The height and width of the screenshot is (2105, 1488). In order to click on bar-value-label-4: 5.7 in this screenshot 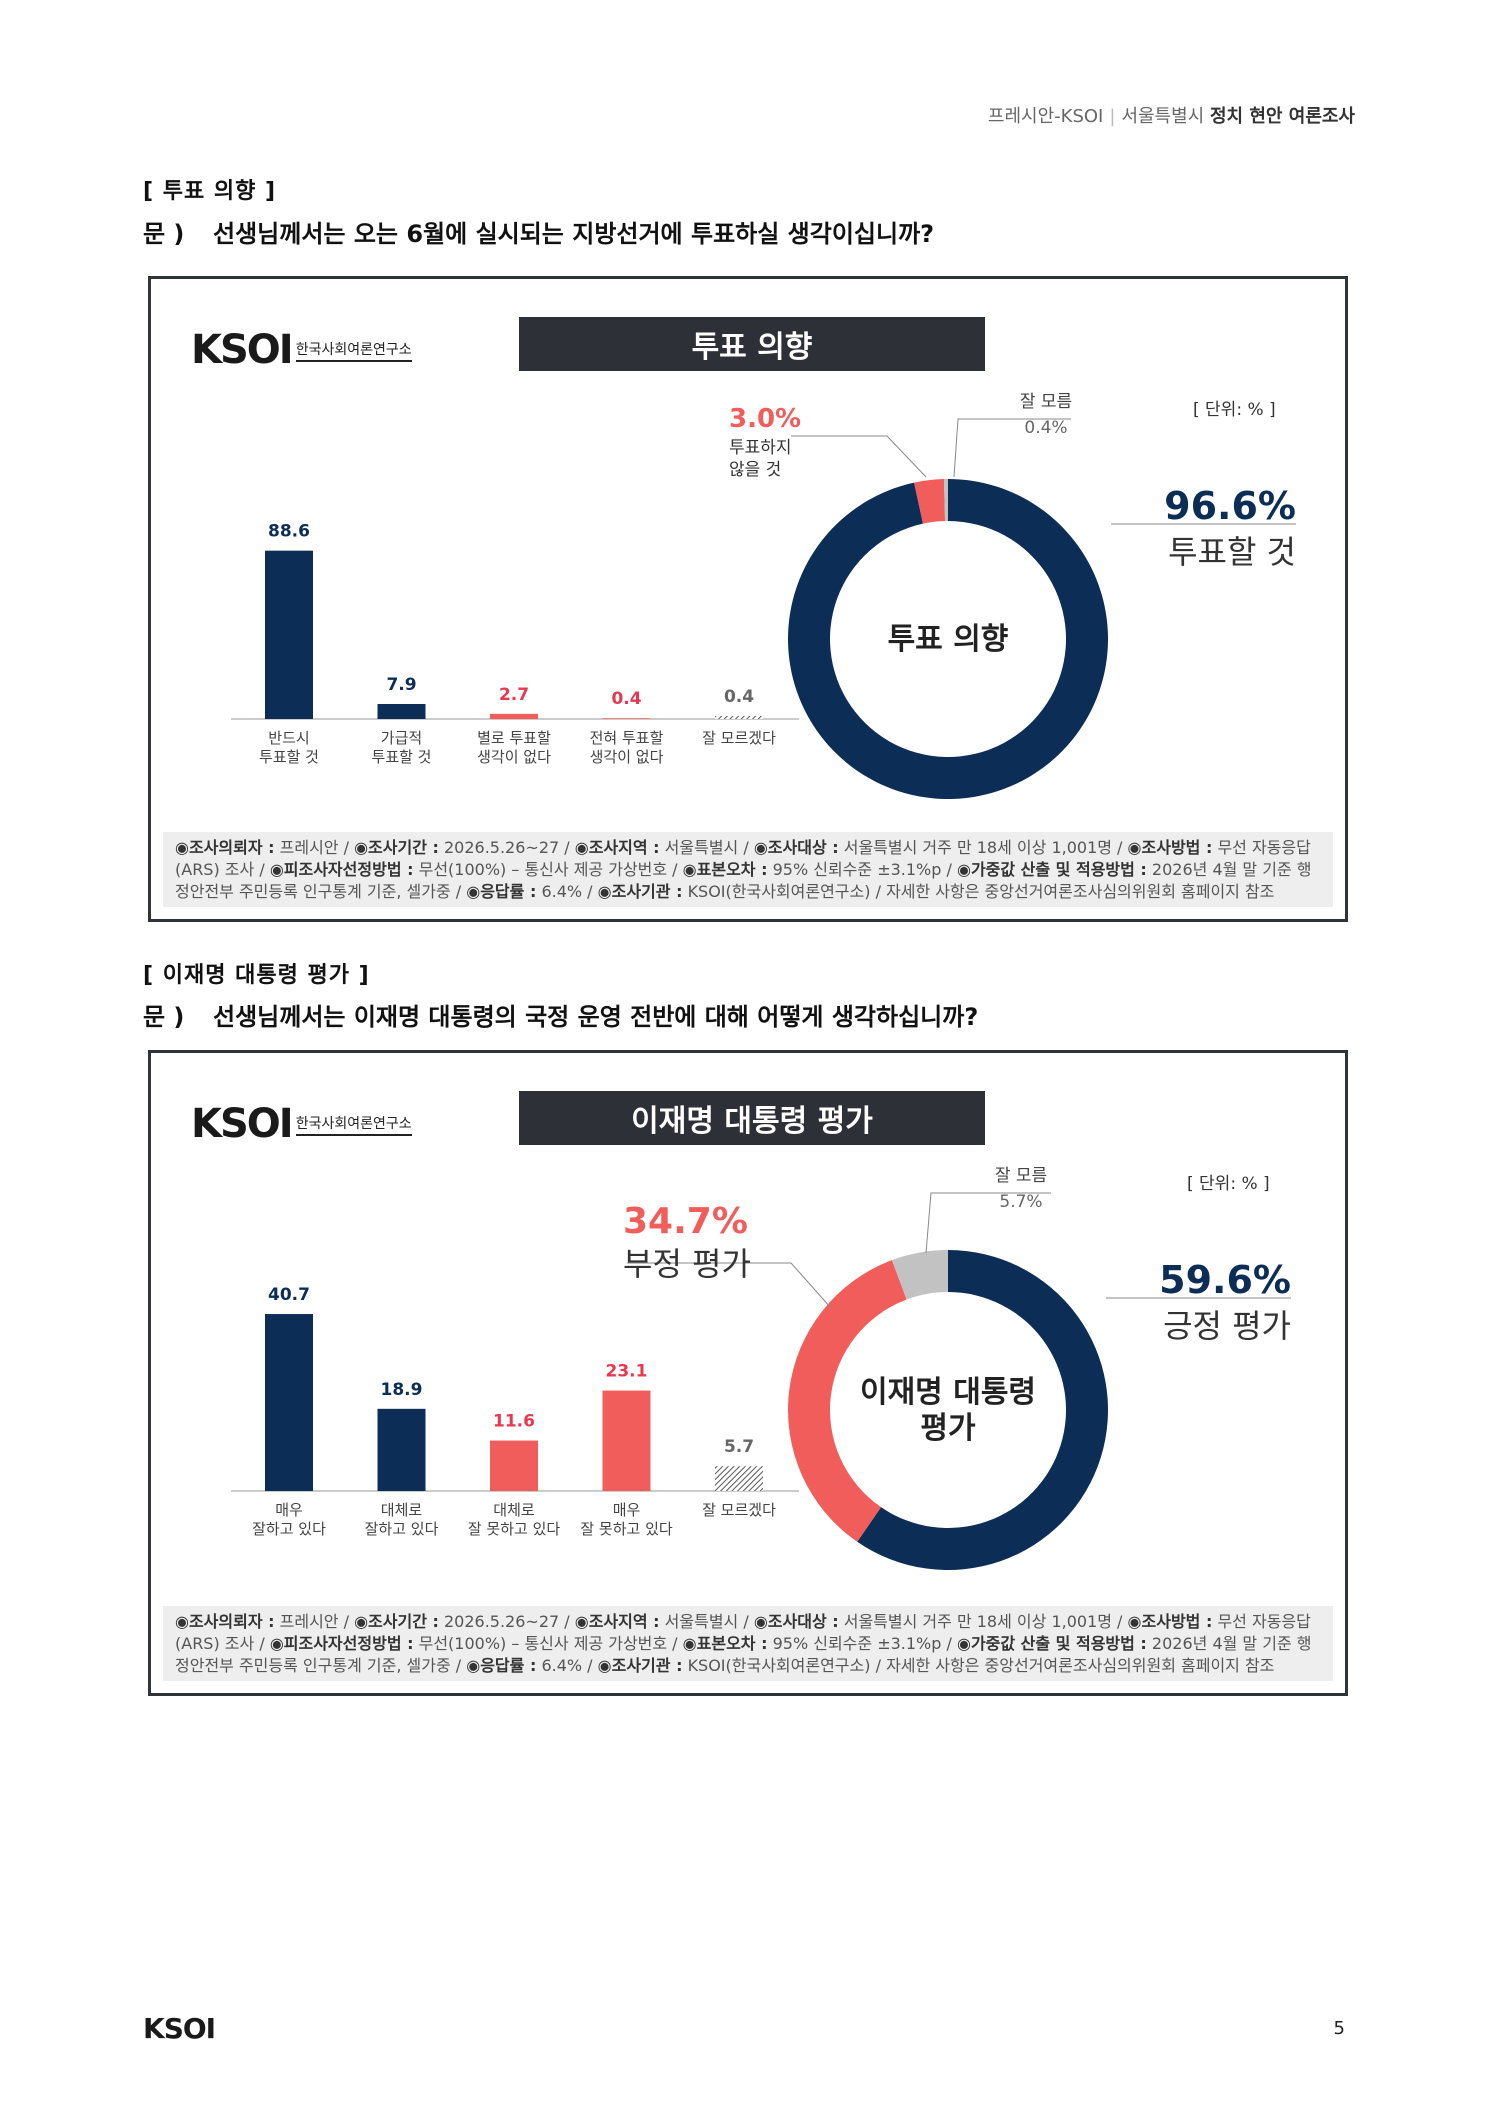, I will do `click(739, 1447)`.